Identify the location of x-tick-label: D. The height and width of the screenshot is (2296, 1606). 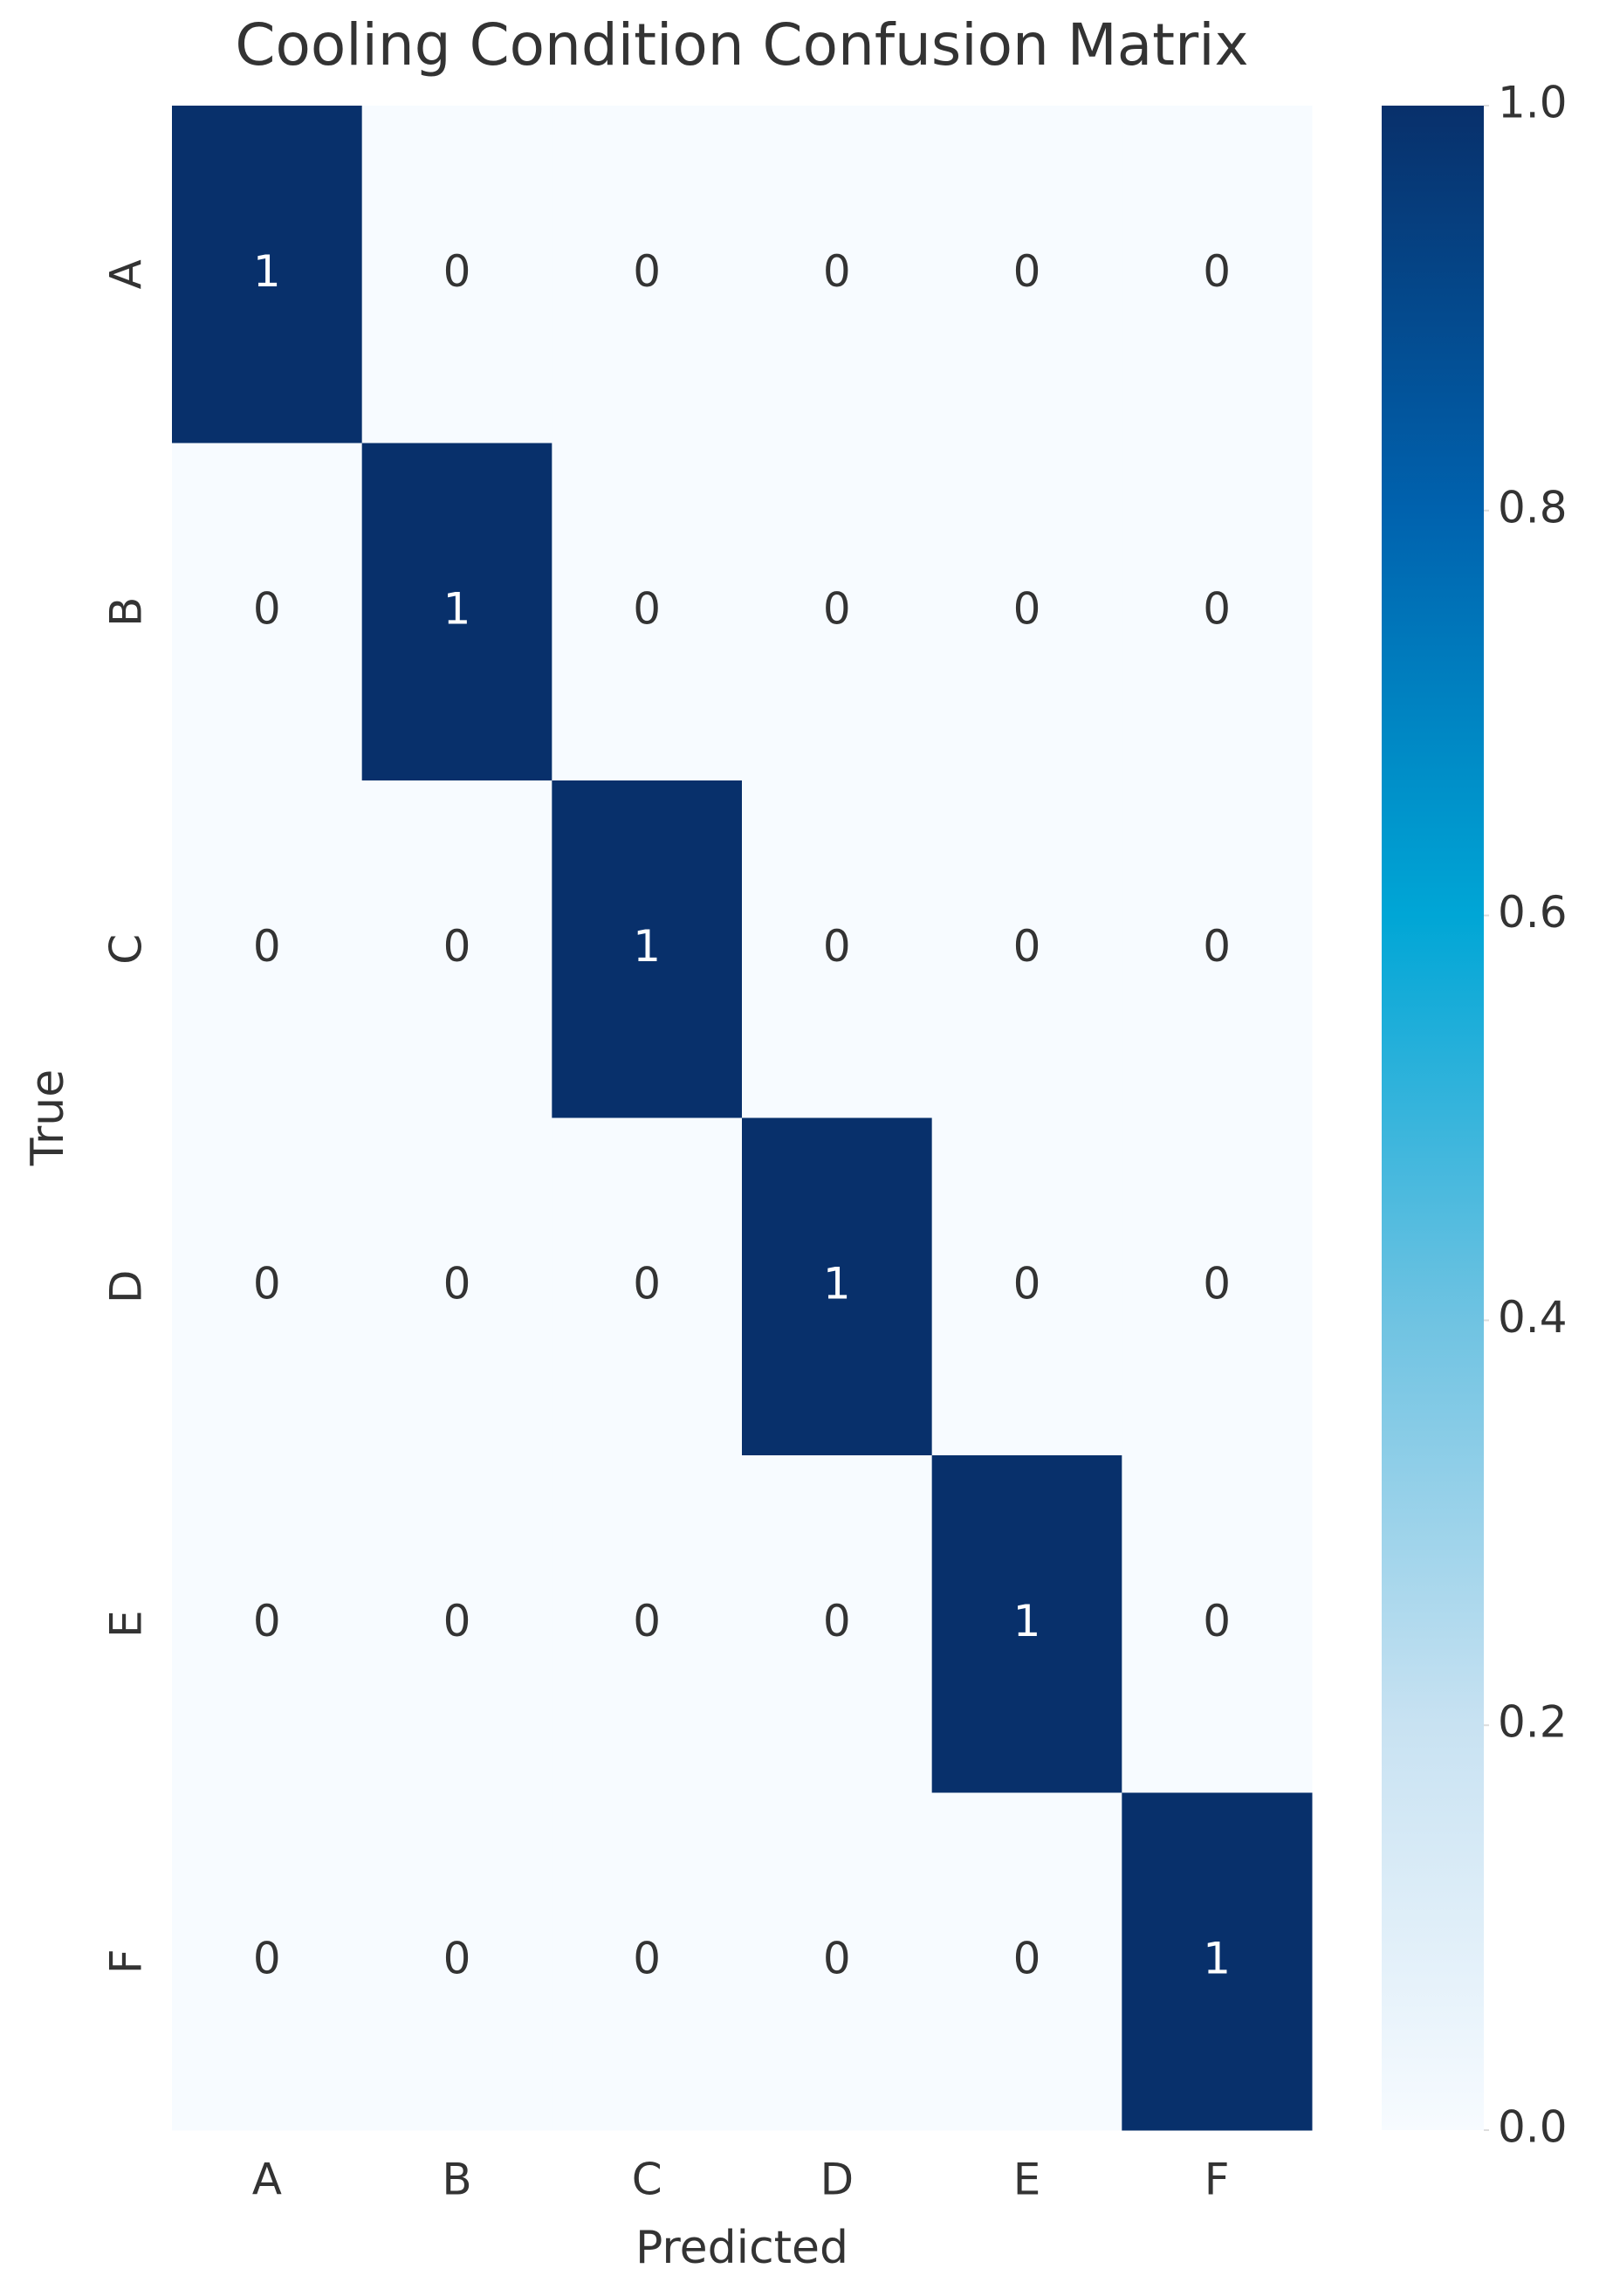
(837, 2180).